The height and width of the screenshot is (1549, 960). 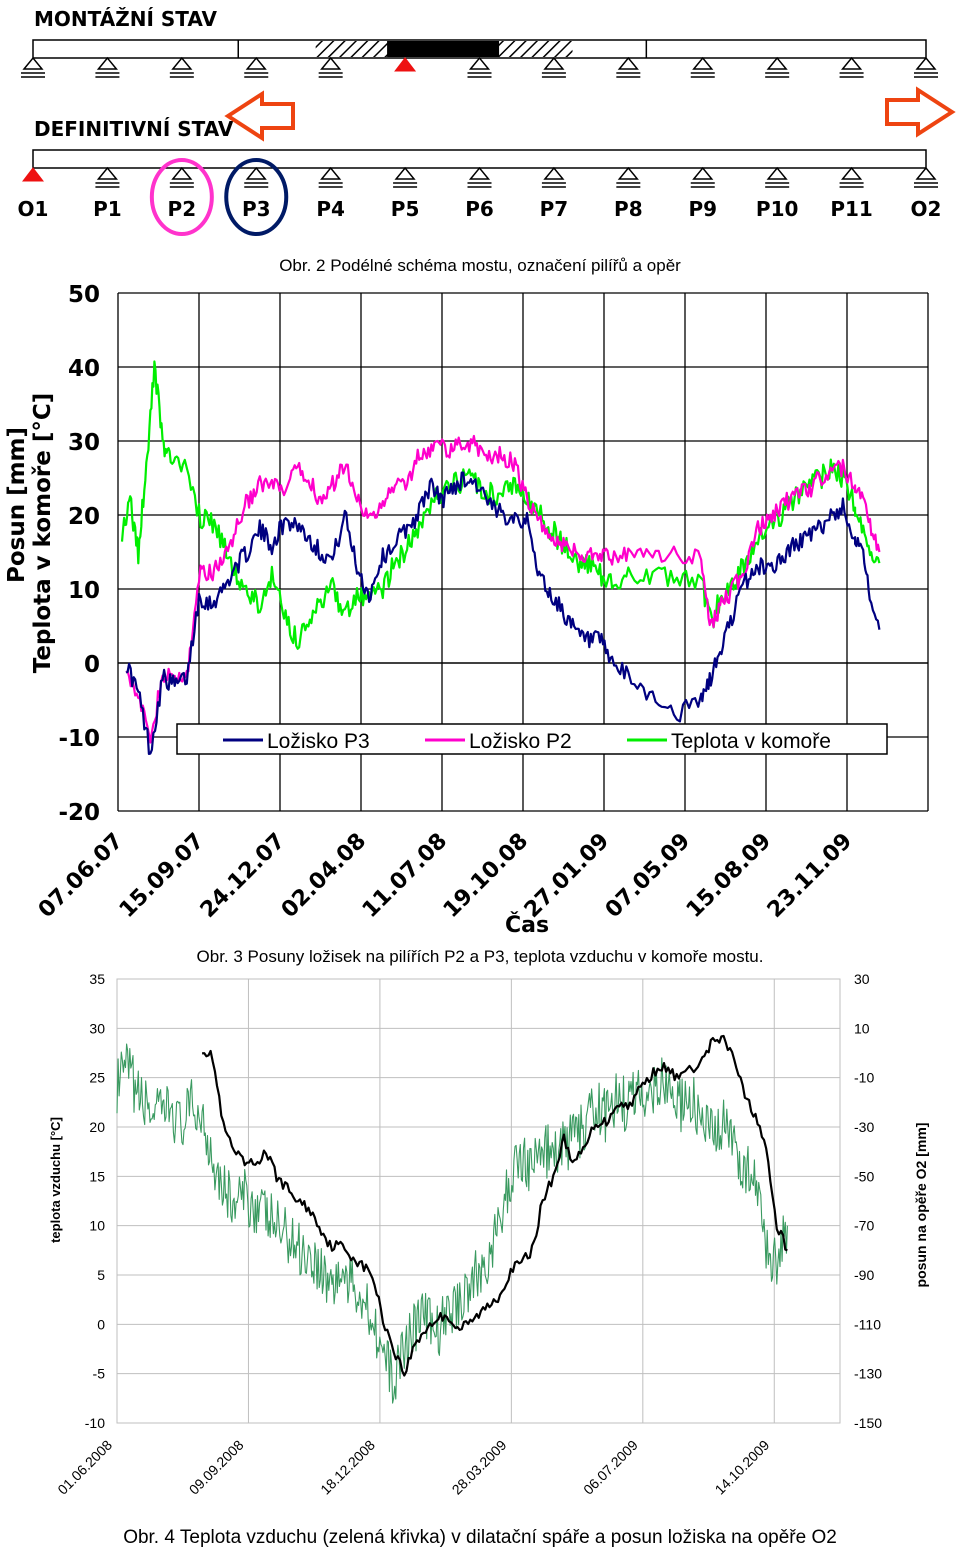 I want to click on chart1-x-tick-label: 15.08.09, so click(x=729, y=876).